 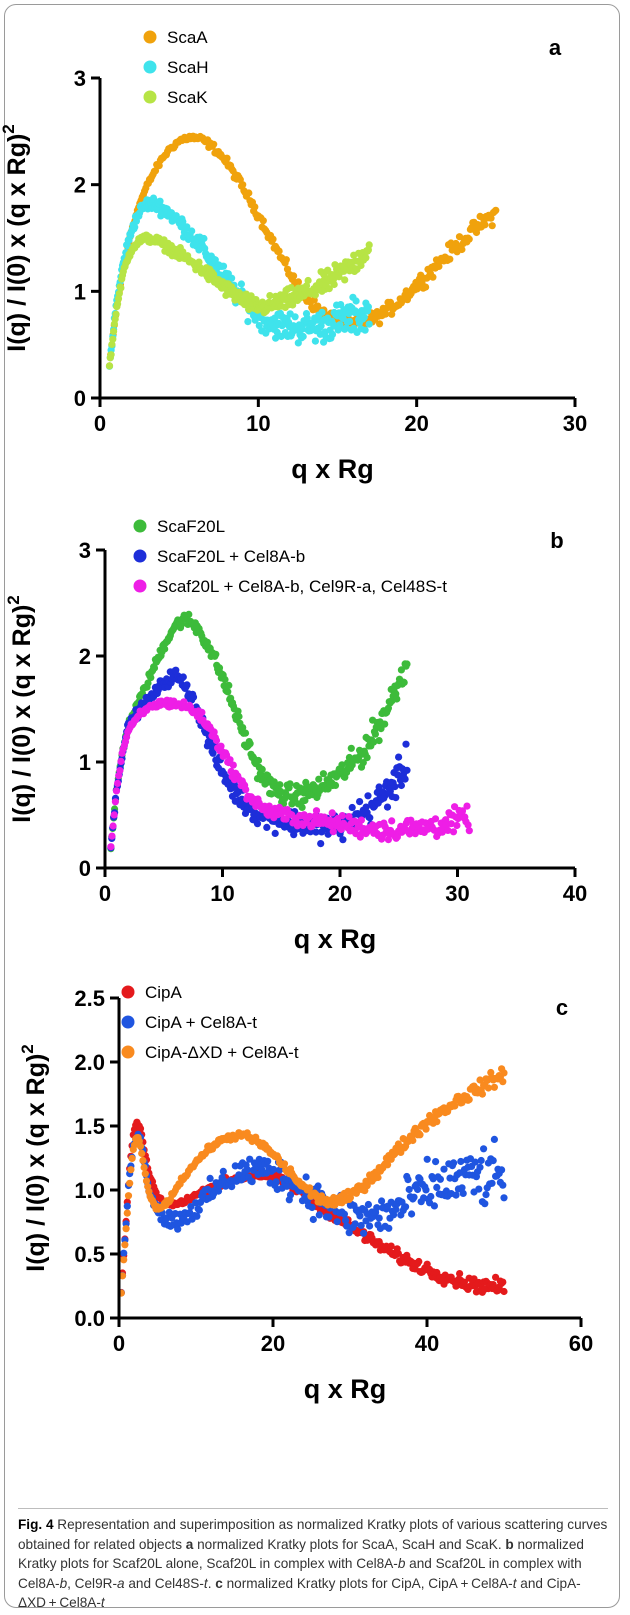 I want to click on y-axis-label: I(q) / I(0) x (q x Rg)2, so click(x=34, y=1158).